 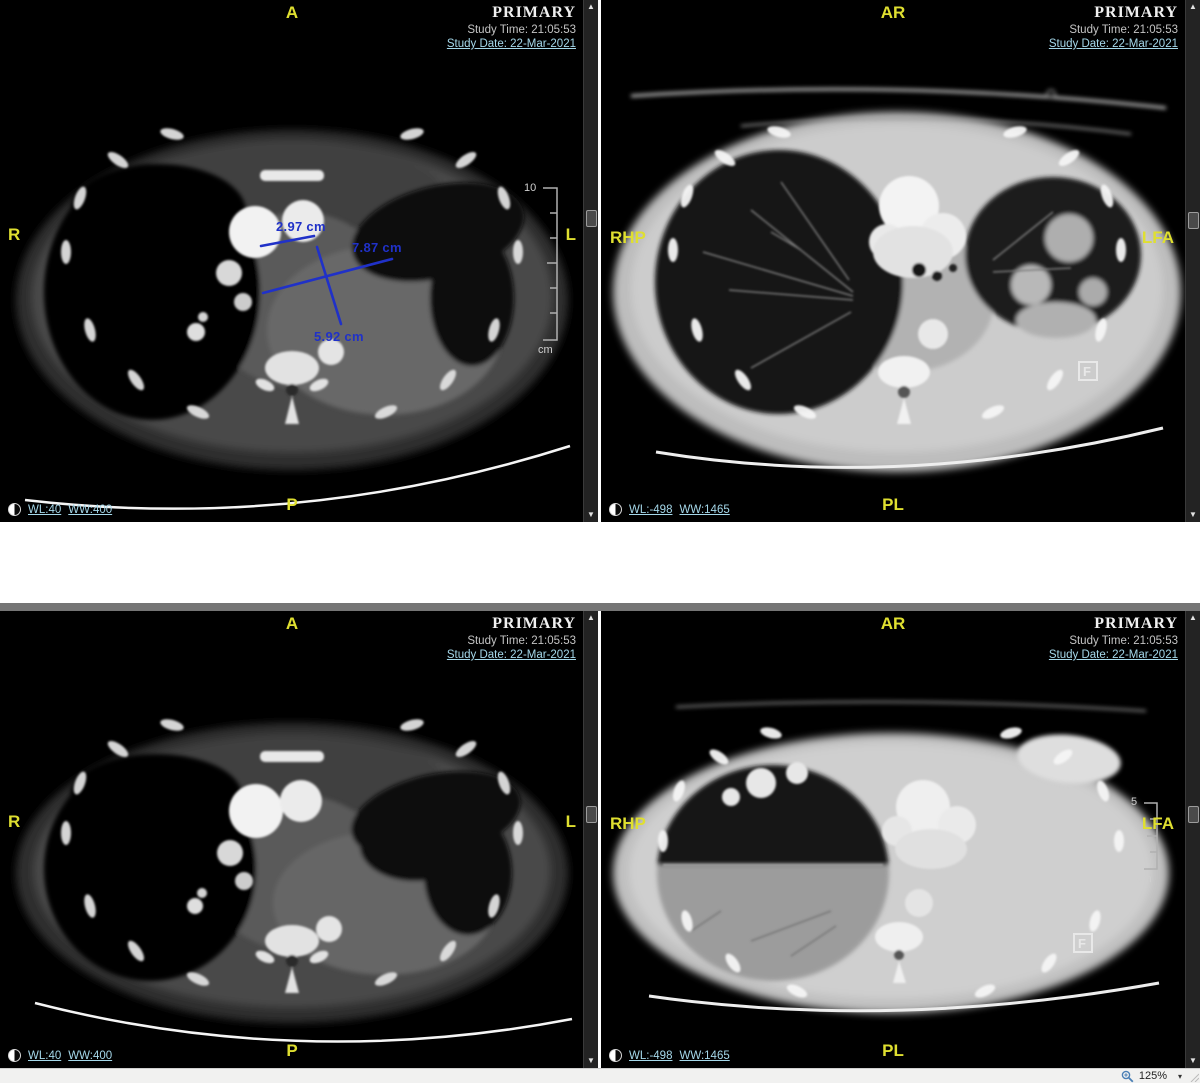 What do you see at coordinates (1127, 1076) in the screenshot?
I see `zoom-magnifier-icon` at bounding box center [1127, 1076].